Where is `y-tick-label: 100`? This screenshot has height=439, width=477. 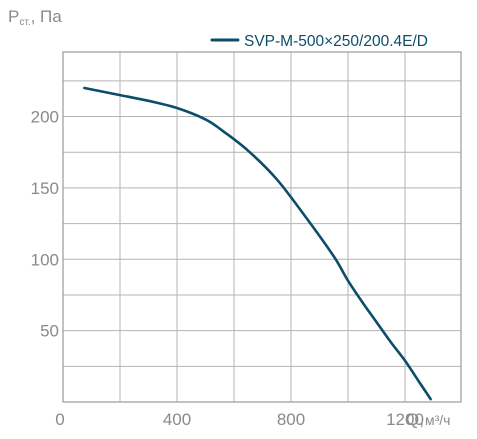
y-tick-label: 100 is located at coordinates (45, 259).